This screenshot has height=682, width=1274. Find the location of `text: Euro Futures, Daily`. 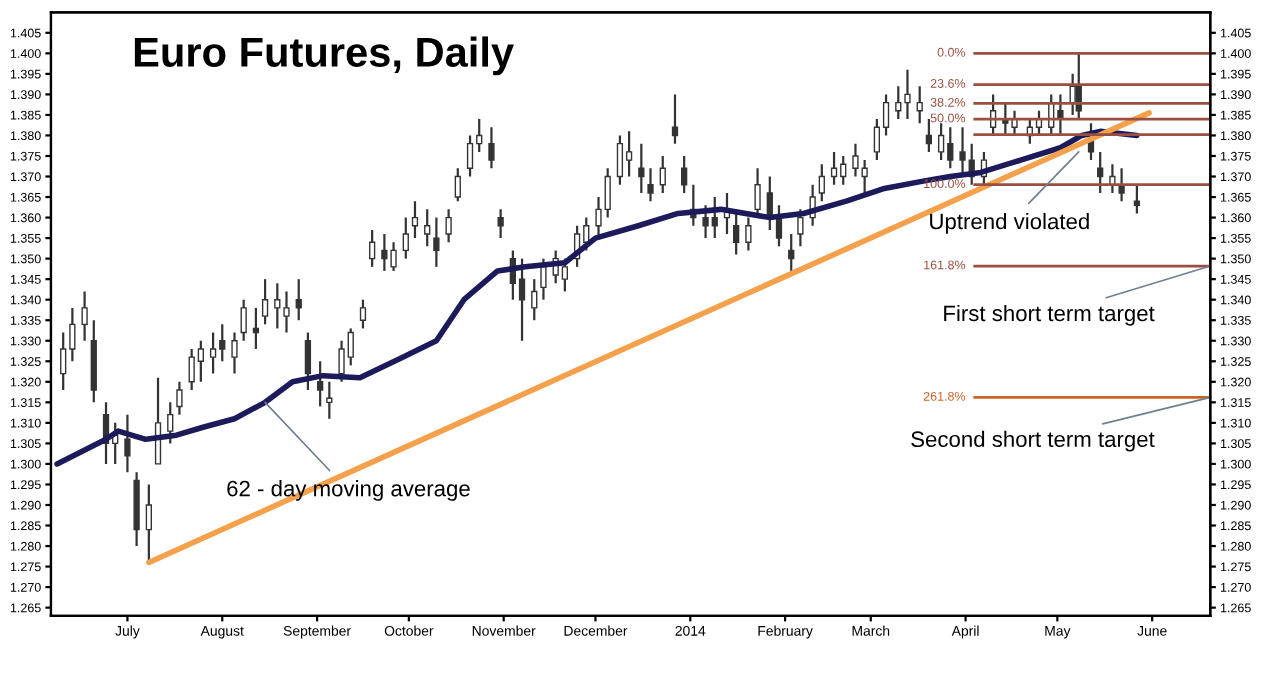

text: Euro Futures, Daily is located at coordinates (324, 56).